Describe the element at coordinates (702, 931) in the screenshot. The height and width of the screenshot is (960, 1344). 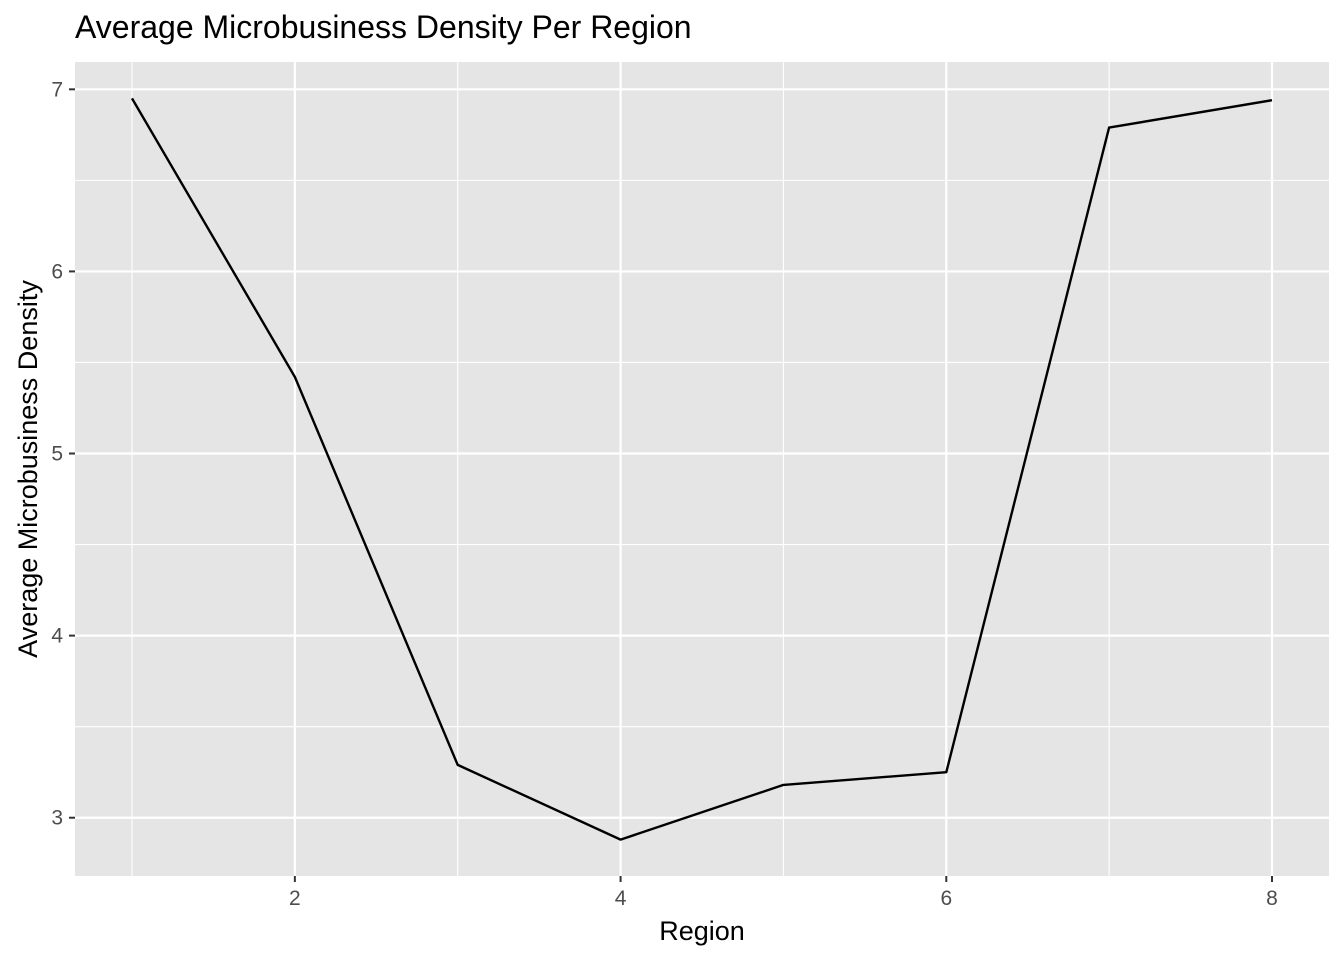
I see `x-axis-title: Region` at that location.